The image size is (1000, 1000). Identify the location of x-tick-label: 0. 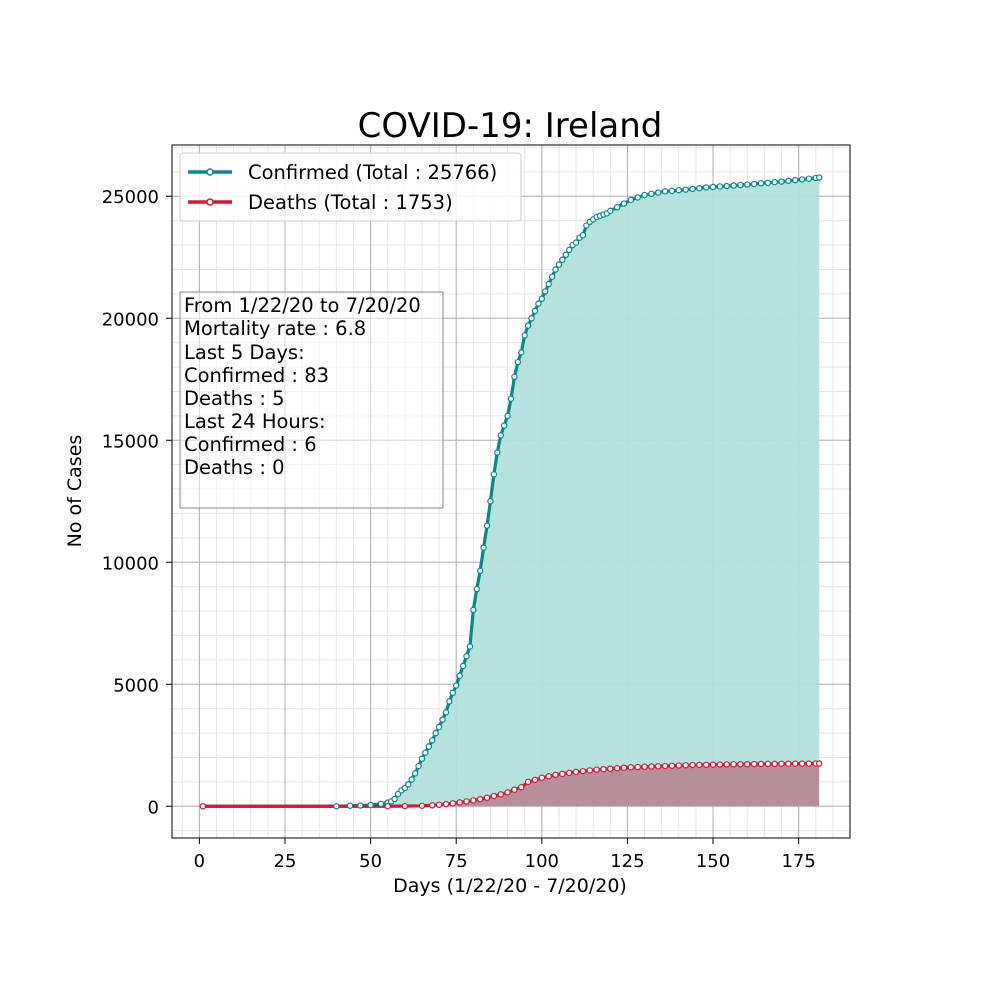
(199, 861).